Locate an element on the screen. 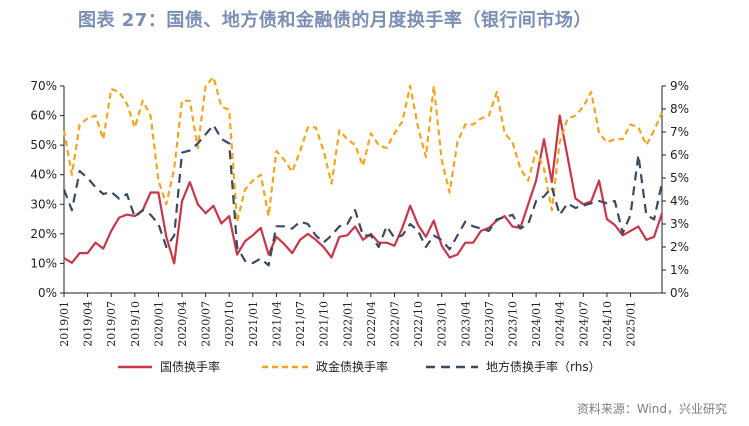  x-tick-label: 2023/04 is located at coordinates (465, 324).